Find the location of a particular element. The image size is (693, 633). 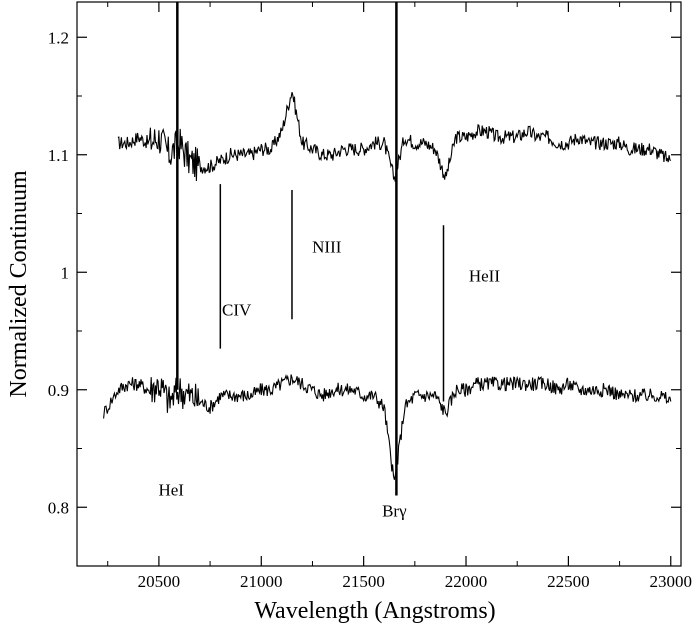

line-label: HeI is located at coordinates (171, 490).